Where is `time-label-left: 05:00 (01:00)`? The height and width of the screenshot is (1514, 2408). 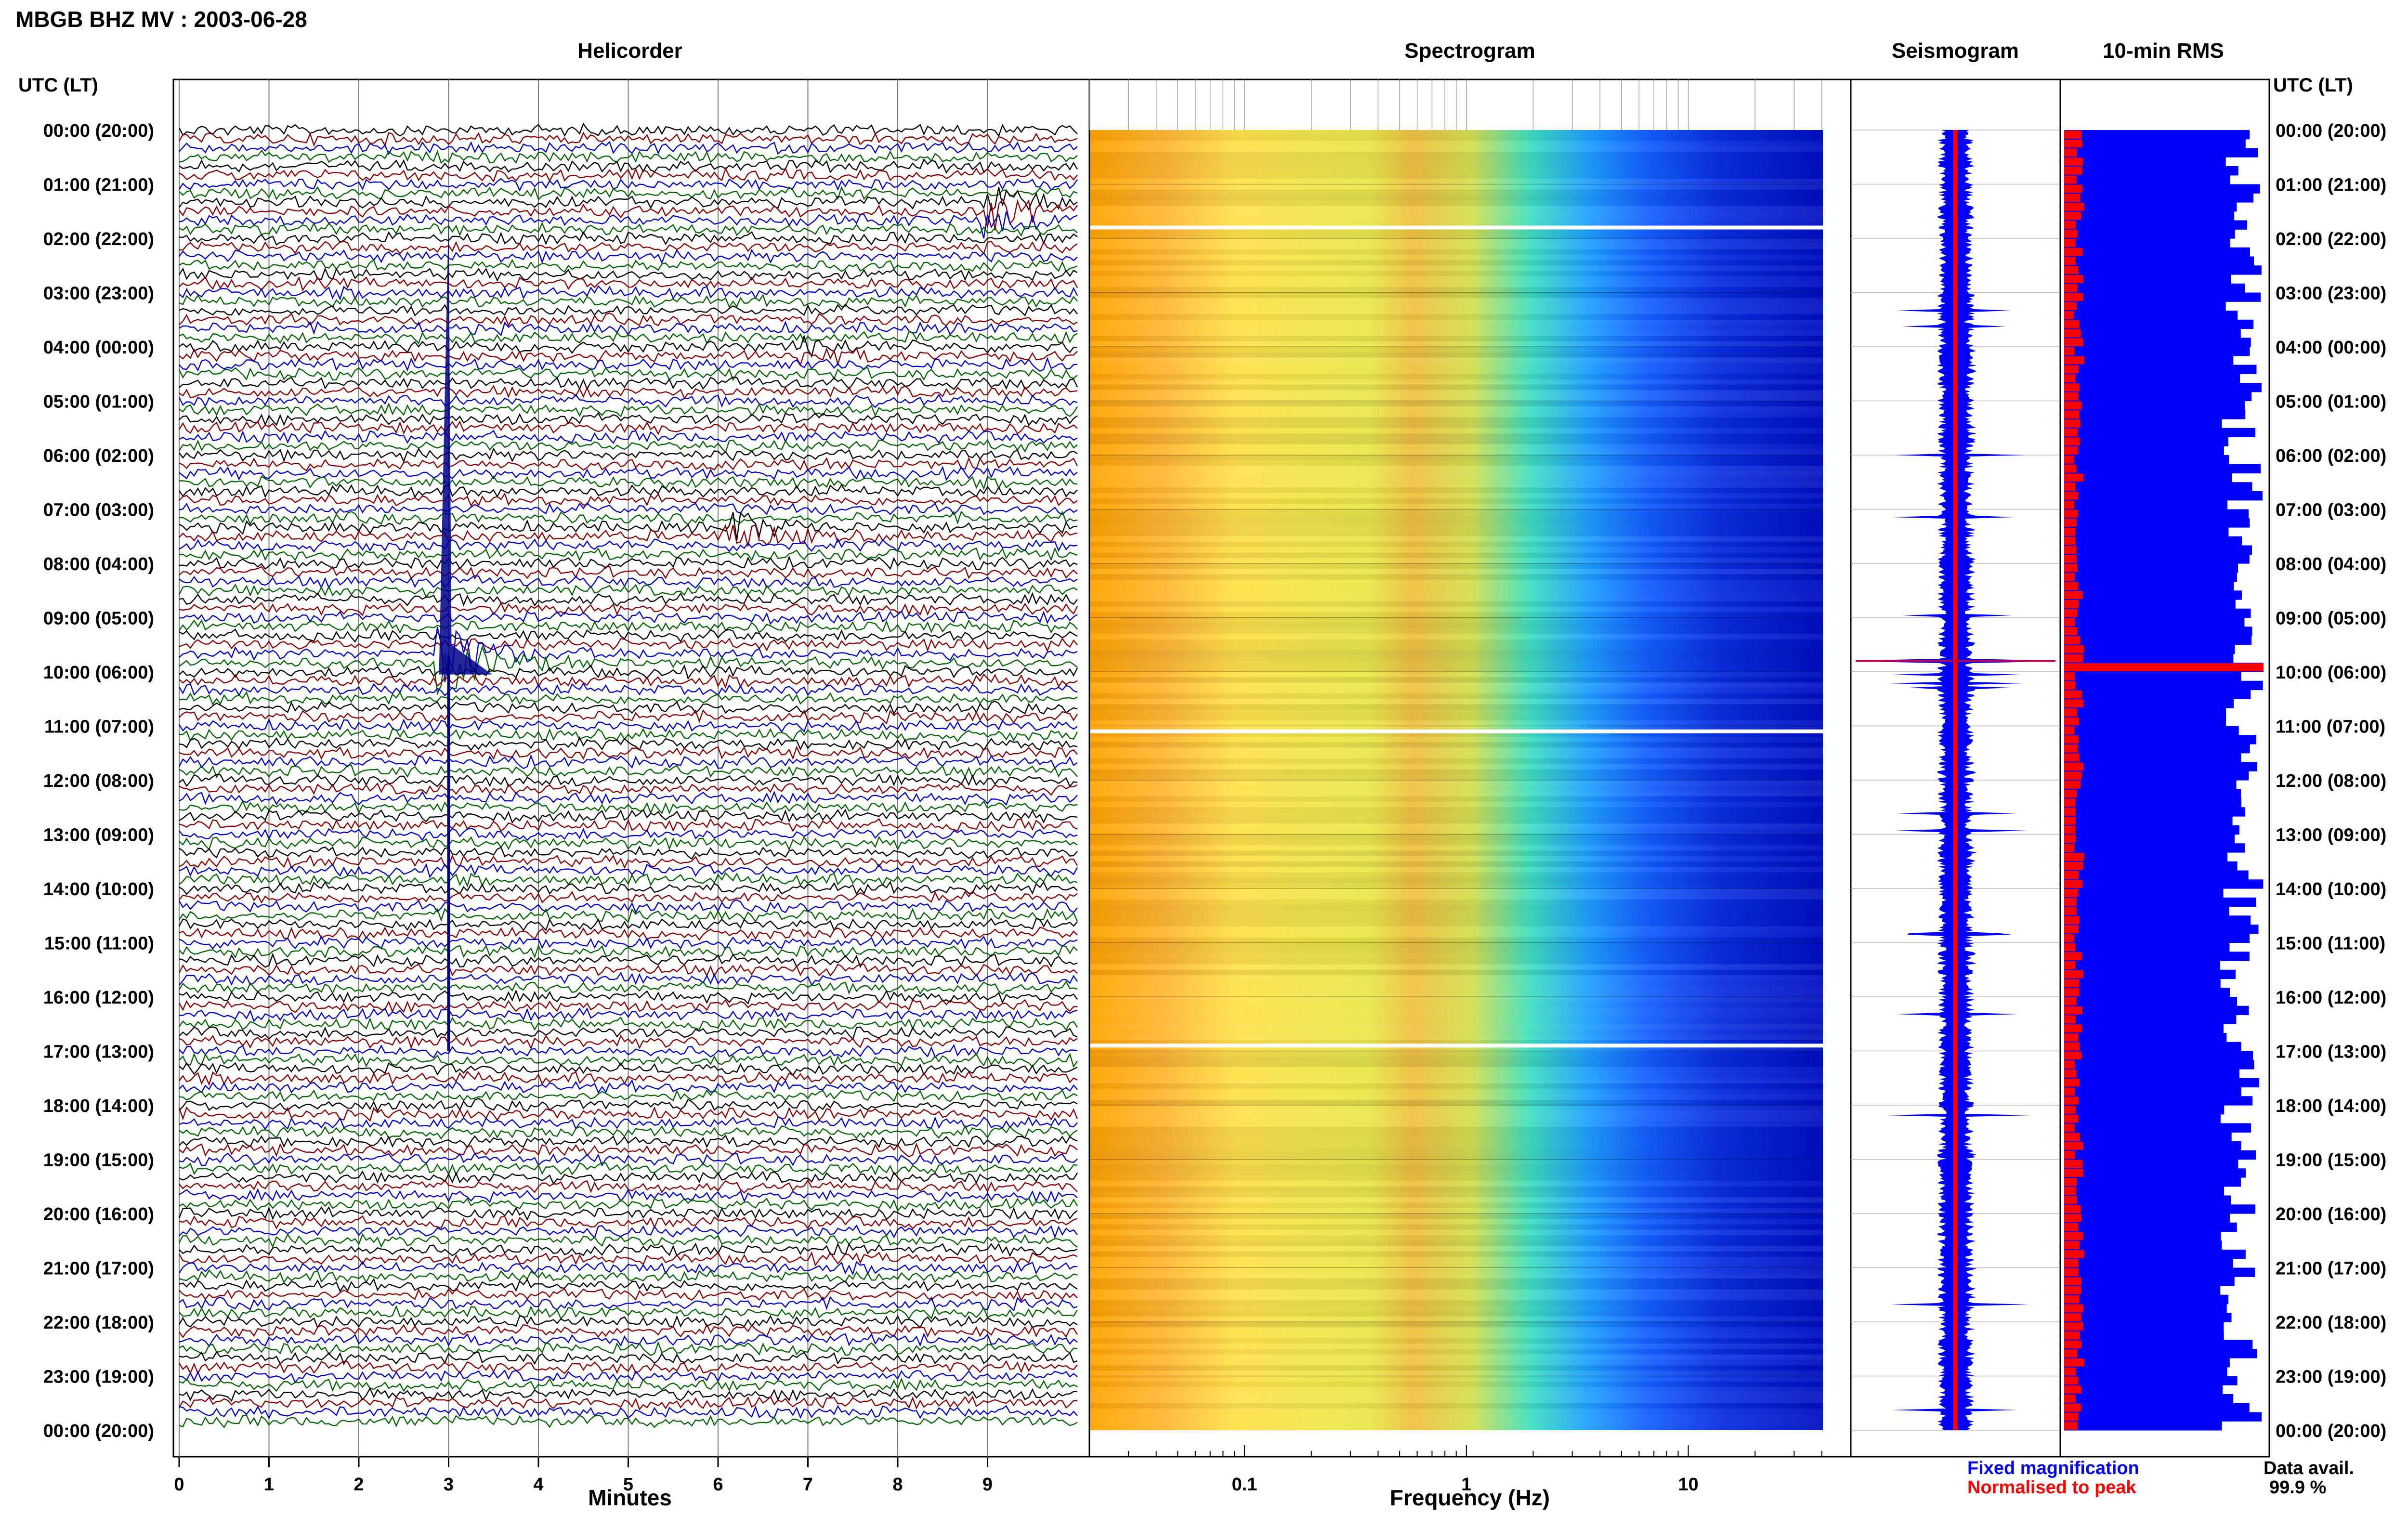
time-label-left: 05:00 (01:00) is located at coordinates (98, 402).